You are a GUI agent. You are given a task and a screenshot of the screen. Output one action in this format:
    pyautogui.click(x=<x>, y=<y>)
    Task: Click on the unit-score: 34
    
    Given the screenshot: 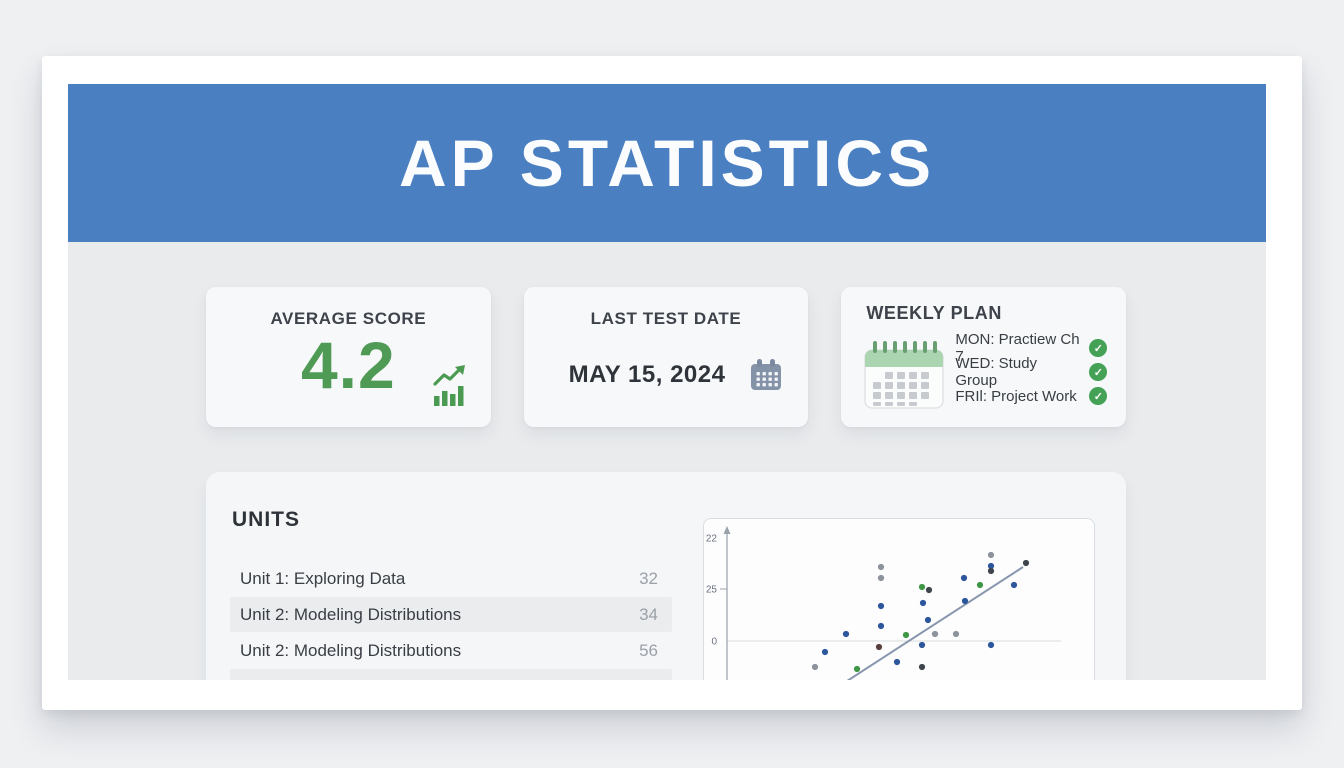 What is the action you would take?
    pyautogui.click(x=648, y=614)
    